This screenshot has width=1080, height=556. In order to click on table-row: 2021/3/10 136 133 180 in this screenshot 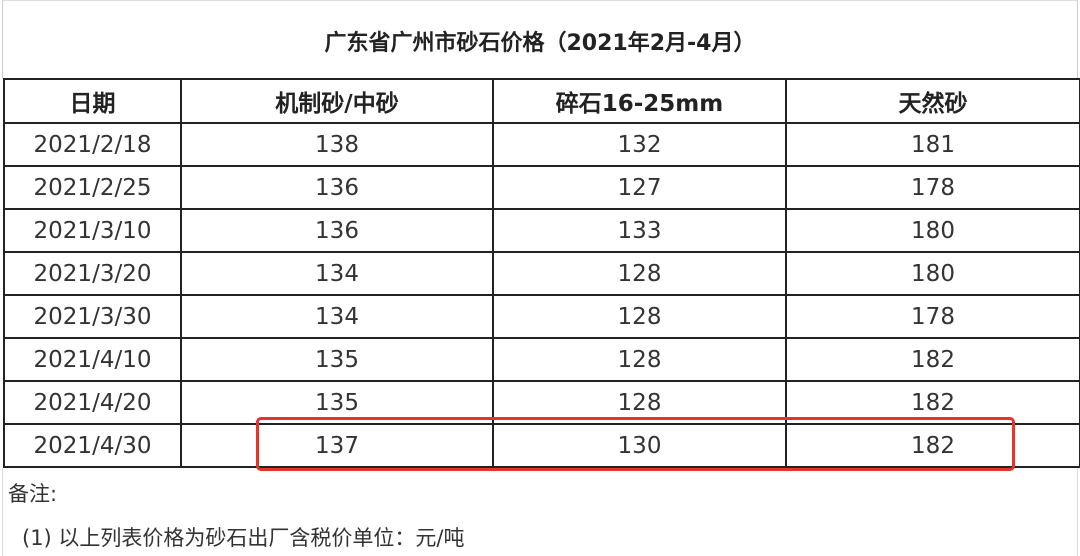, I will do `click(541, 230)`.